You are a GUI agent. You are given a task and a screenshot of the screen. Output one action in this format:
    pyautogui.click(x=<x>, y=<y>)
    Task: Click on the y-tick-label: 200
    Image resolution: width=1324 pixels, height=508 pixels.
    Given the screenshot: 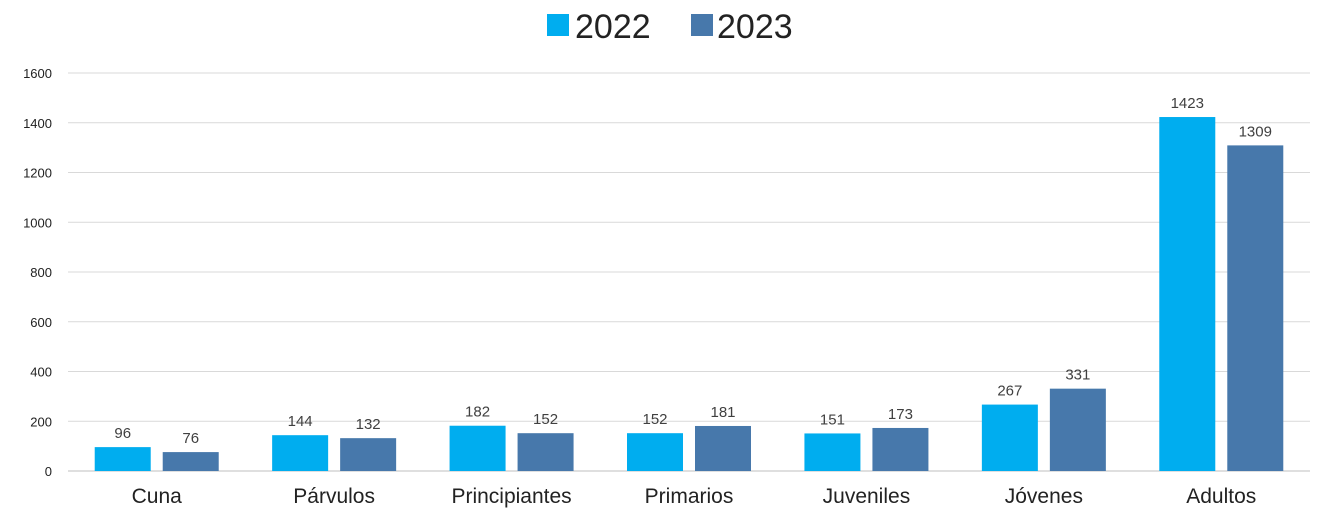 What is the action you would take?
    pyautogui.click(x=41, y=421)
    